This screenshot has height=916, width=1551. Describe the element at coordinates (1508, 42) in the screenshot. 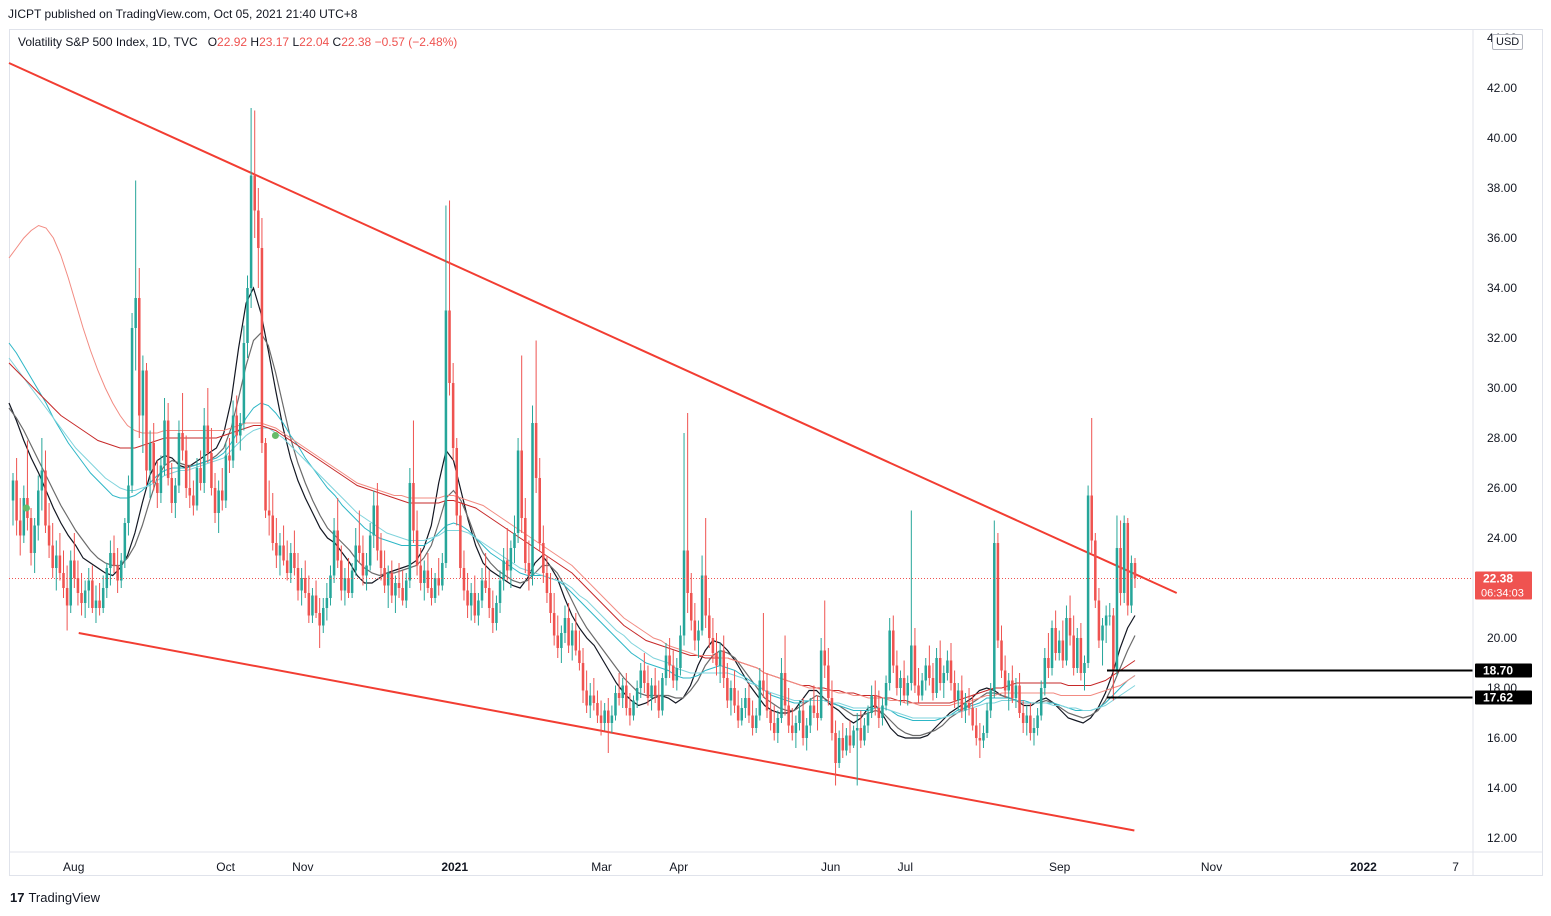

I see `currency-badge: USD` at that location.